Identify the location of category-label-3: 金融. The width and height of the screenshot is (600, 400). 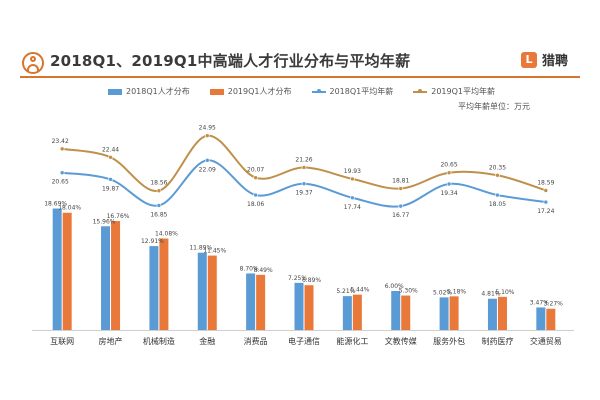
(207, 341).